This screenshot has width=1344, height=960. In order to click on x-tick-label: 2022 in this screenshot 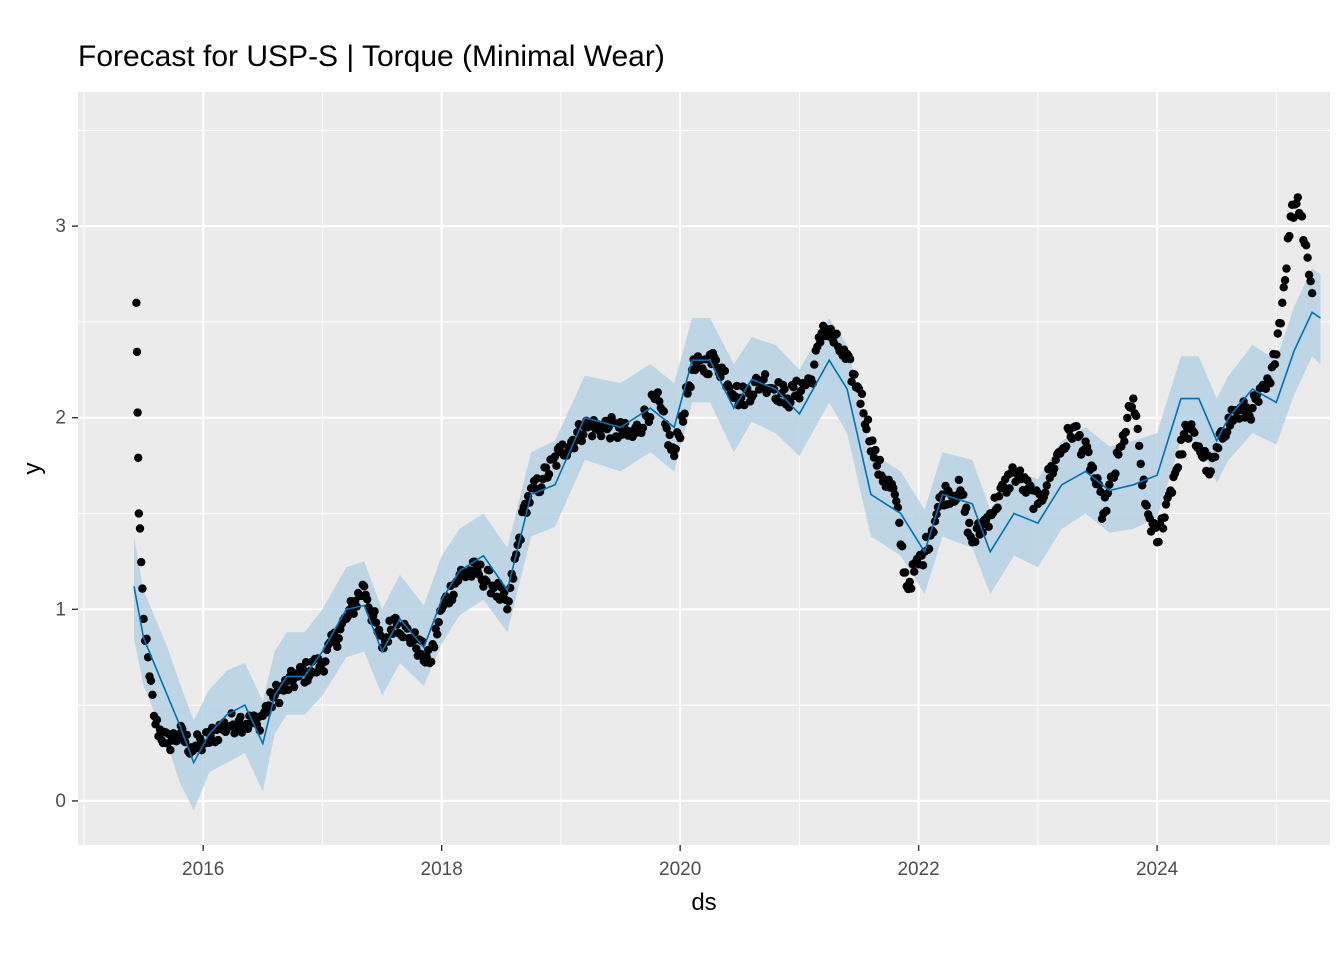, I will do `click(918, 869)`.